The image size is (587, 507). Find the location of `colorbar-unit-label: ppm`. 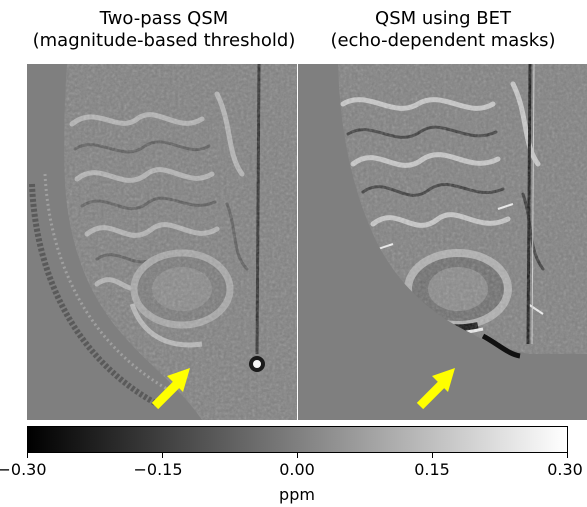

colorbar-unit-label: ppm is located at coordinates (297, 494).